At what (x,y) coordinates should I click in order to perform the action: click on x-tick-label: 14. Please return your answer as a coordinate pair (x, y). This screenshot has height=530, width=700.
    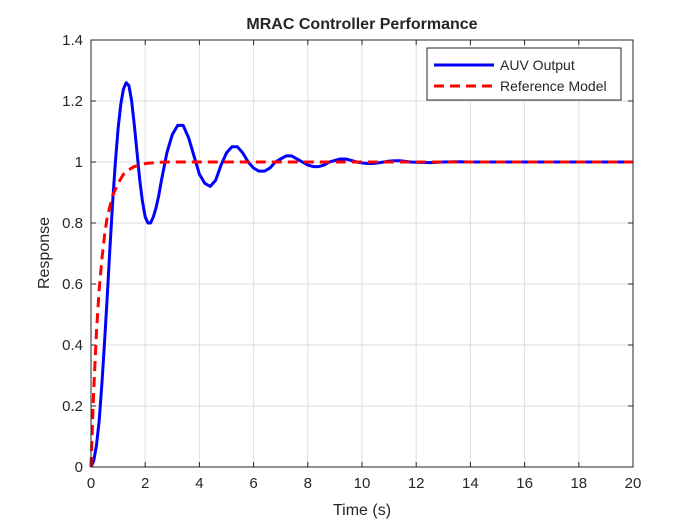
    Looking at the image, I should click on (470, 483).